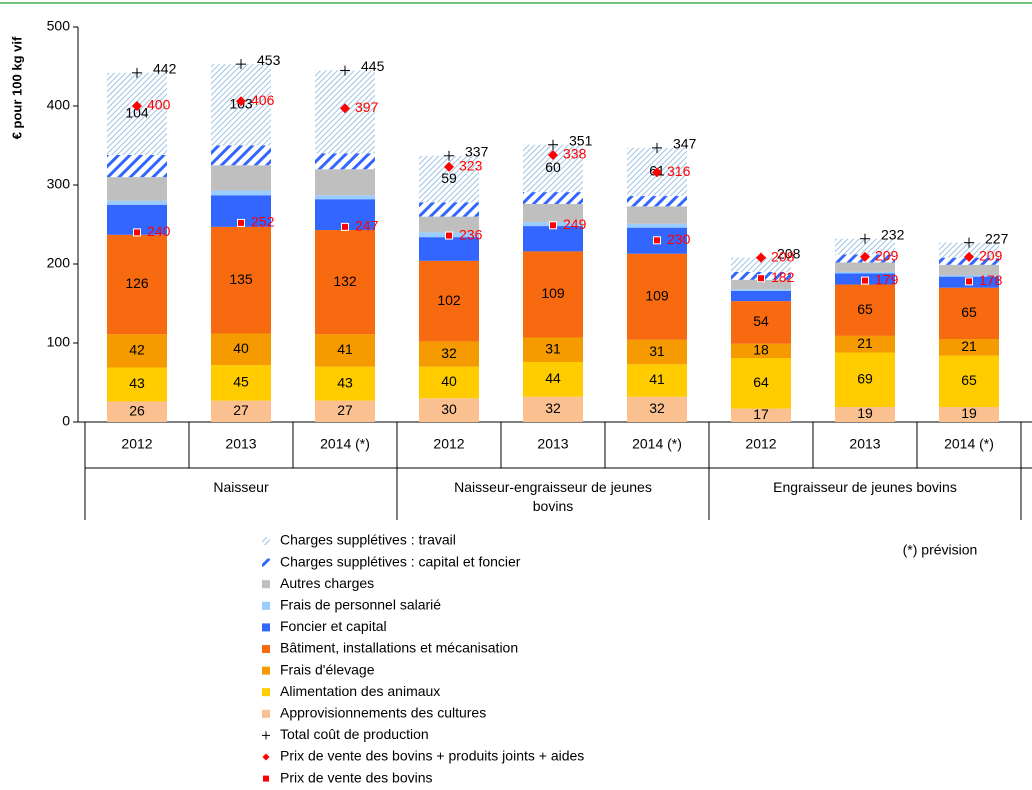 The width and height of the screenshot is (1032, 790). Describe the element at coordinates (241, 487) in the screenshot. I see `group-label: Naisseur` at that location.